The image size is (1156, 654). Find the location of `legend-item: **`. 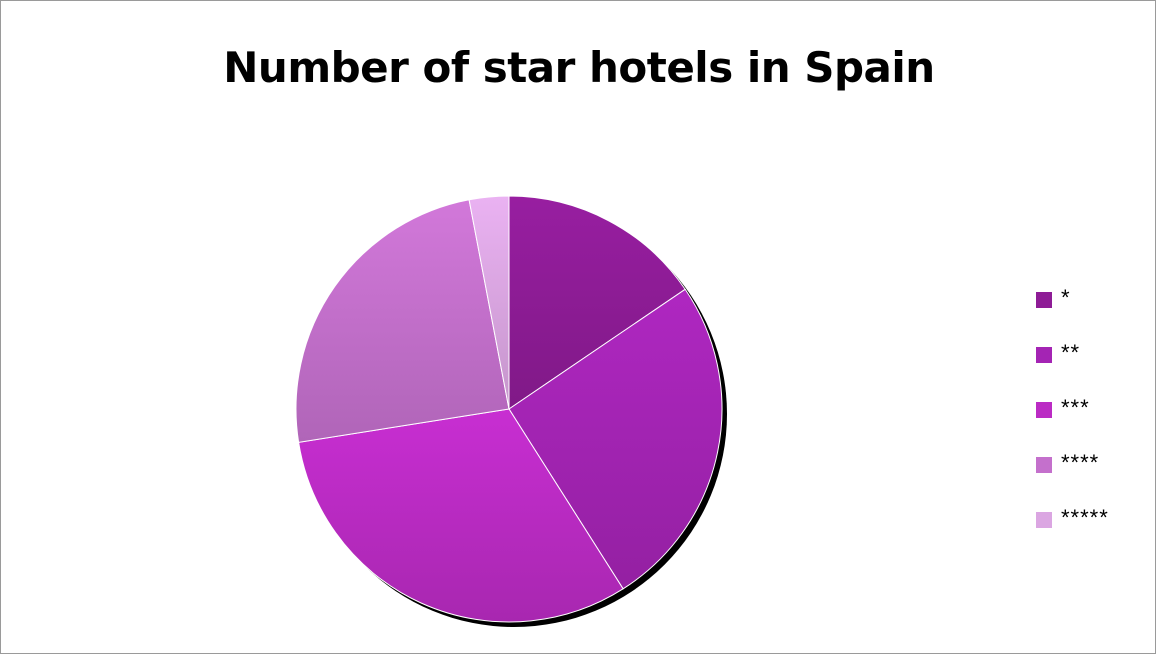

legend-item: ** is located at coordinates (1093, 369).